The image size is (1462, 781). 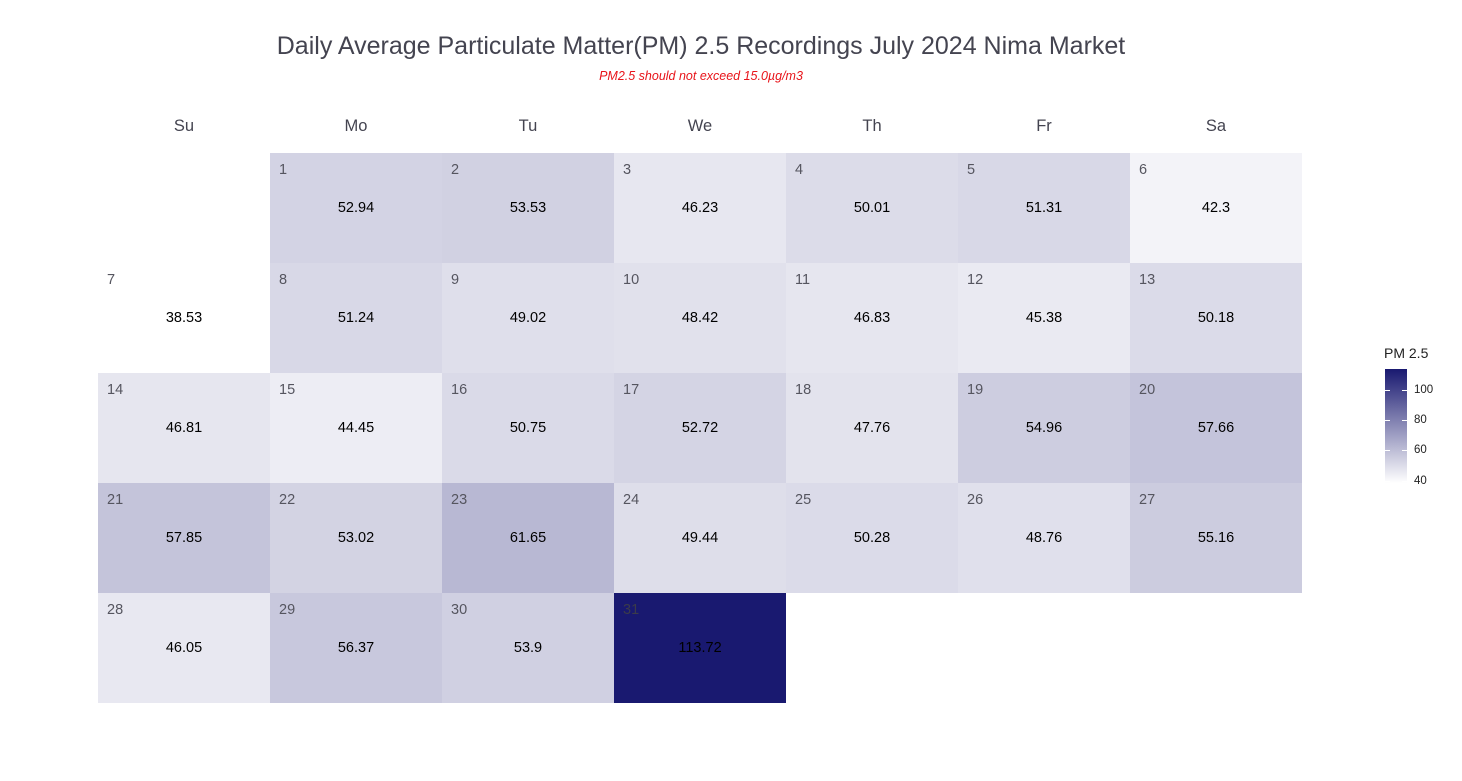 I want to click on day-cell: 28 46.05, so click(x=184, y=648).